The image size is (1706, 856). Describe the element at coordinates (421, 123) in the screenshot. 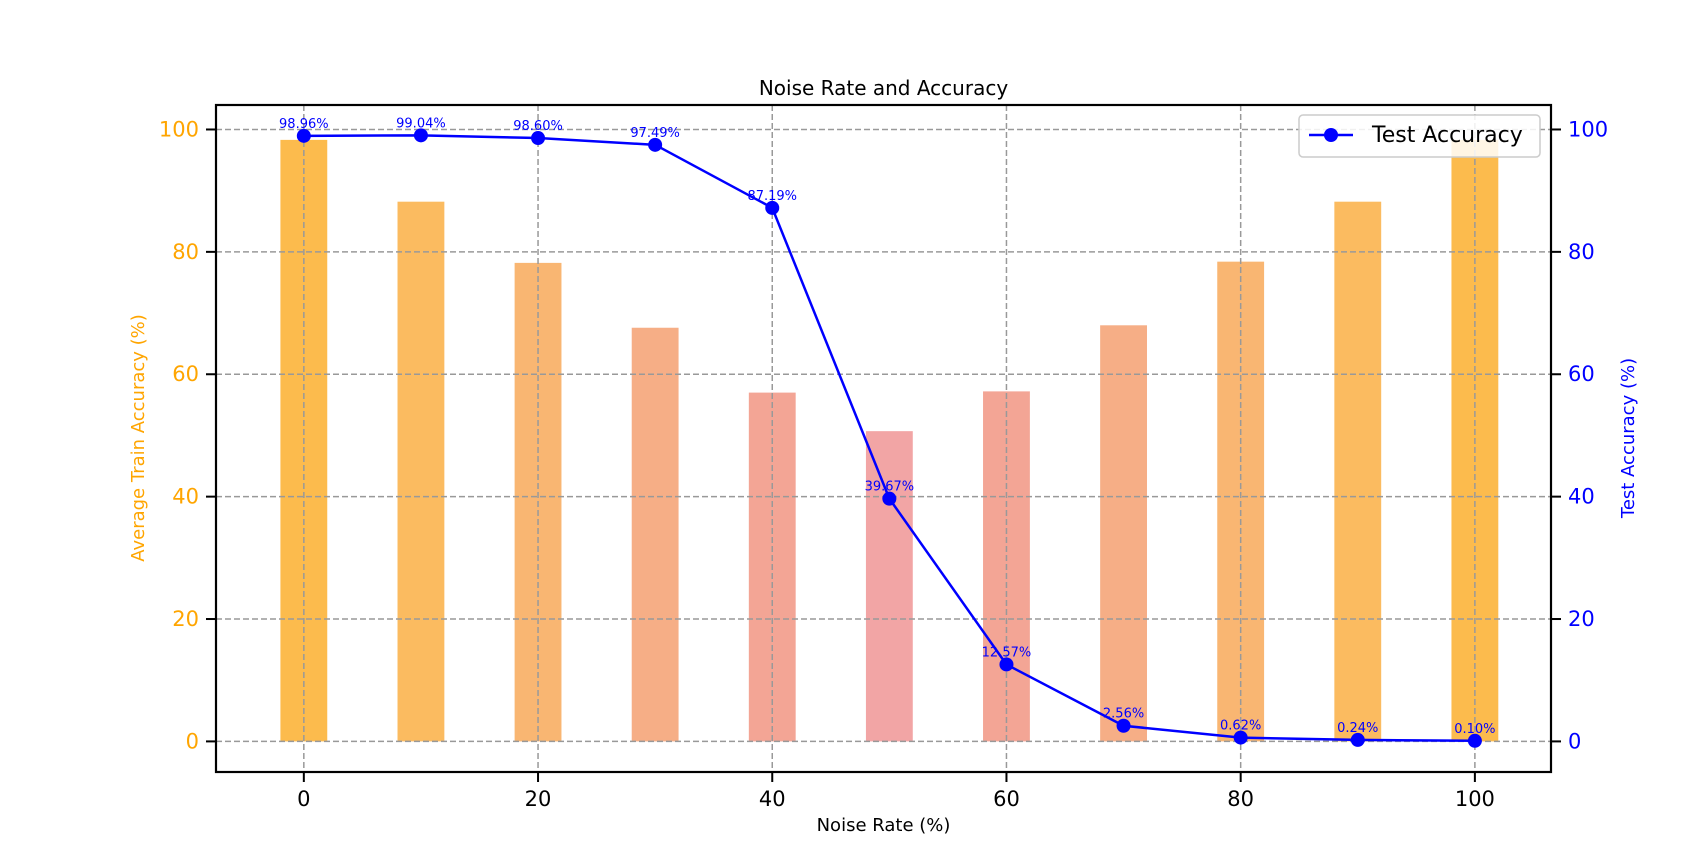

I see `test-accuracy-data-label: 99.04%` at that location.